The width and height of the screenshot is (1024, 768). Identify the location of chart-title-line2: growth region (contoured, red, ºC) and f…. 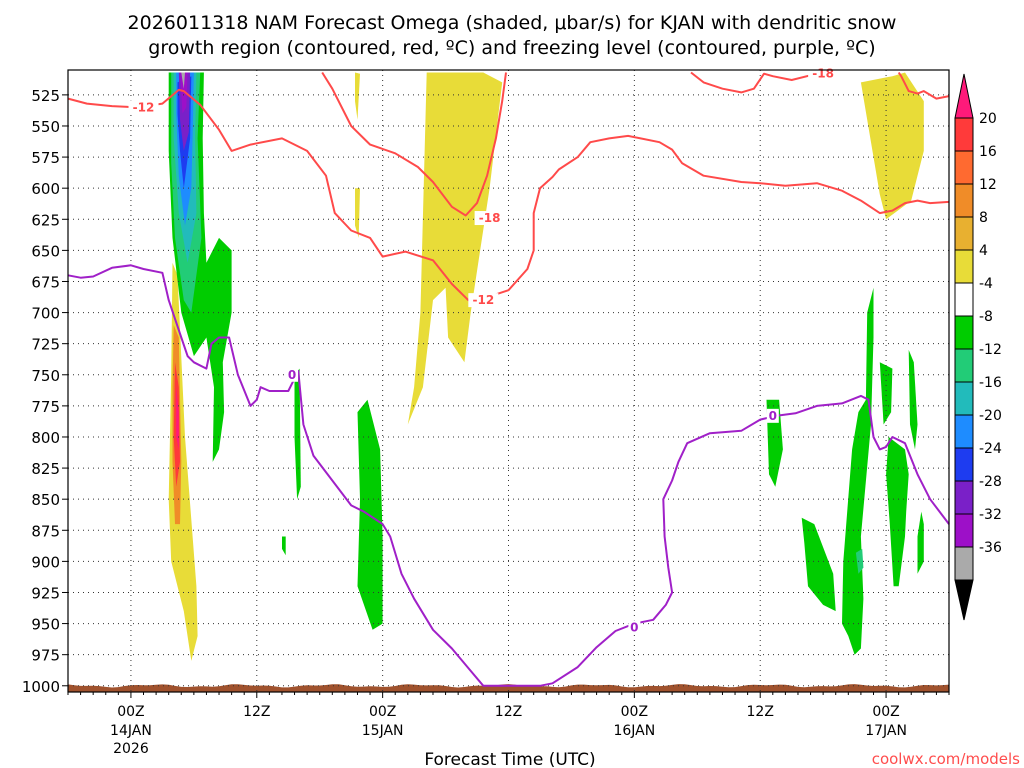
(511, 48).